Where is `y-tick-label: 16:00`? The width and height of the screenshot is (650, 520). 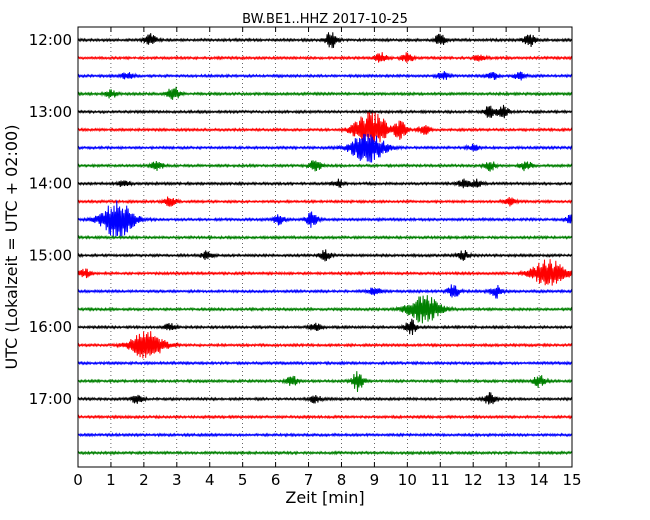 y-tick-label: 16:00 is located at coordinates (50, 327).